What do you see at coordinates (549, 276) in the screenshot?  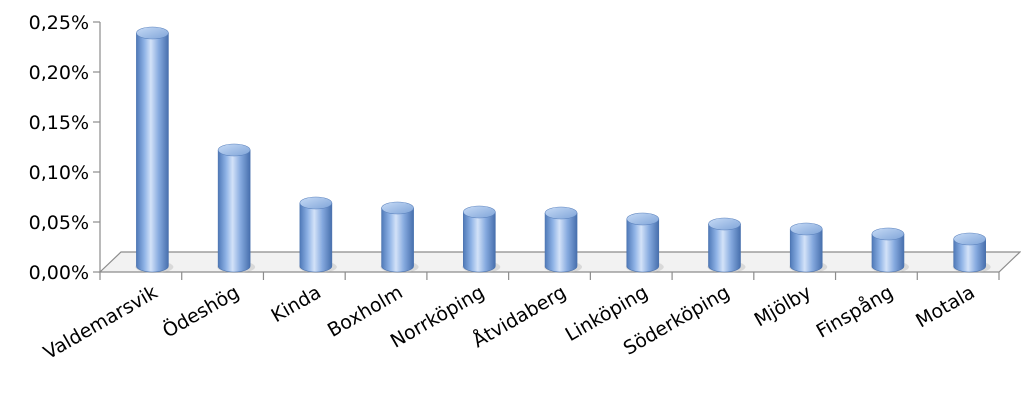 I see `x-axis-ticks` at bounding box center [549, 276].